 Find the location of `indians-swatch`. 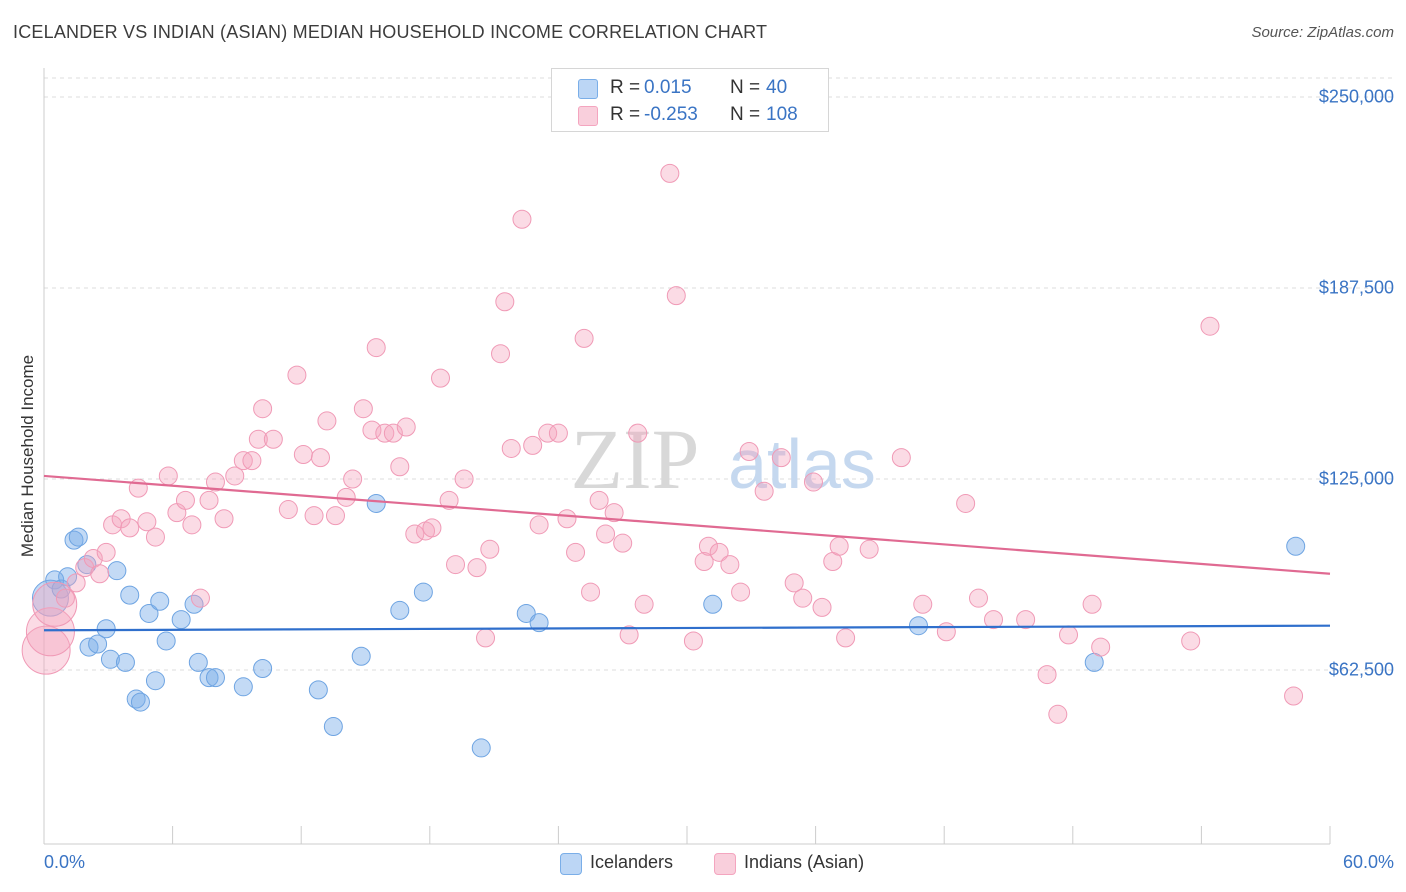

indians-swatch is located at coordinates (588, 116).